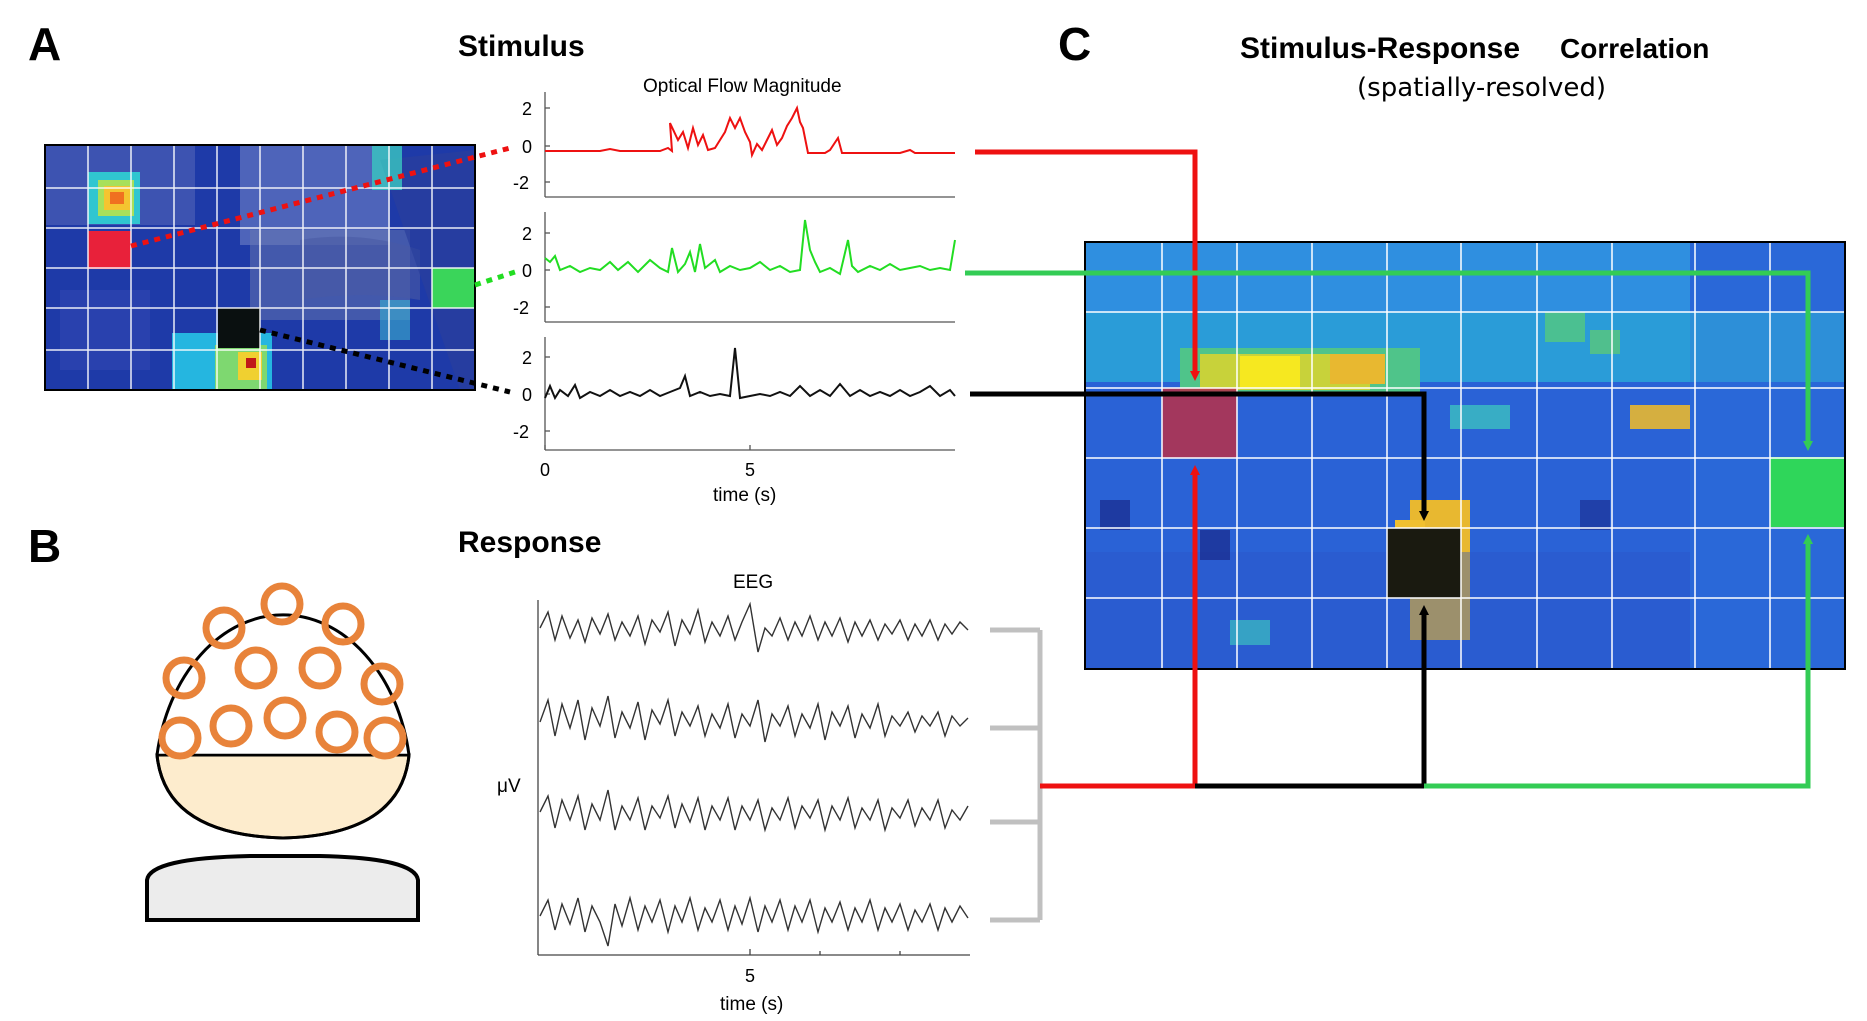 This screenshot has width=1867, height=1021. Describe the element at coordinates (1634, 48) in the screenshot. I see `correlation-title-part2: Correlation` at that location.